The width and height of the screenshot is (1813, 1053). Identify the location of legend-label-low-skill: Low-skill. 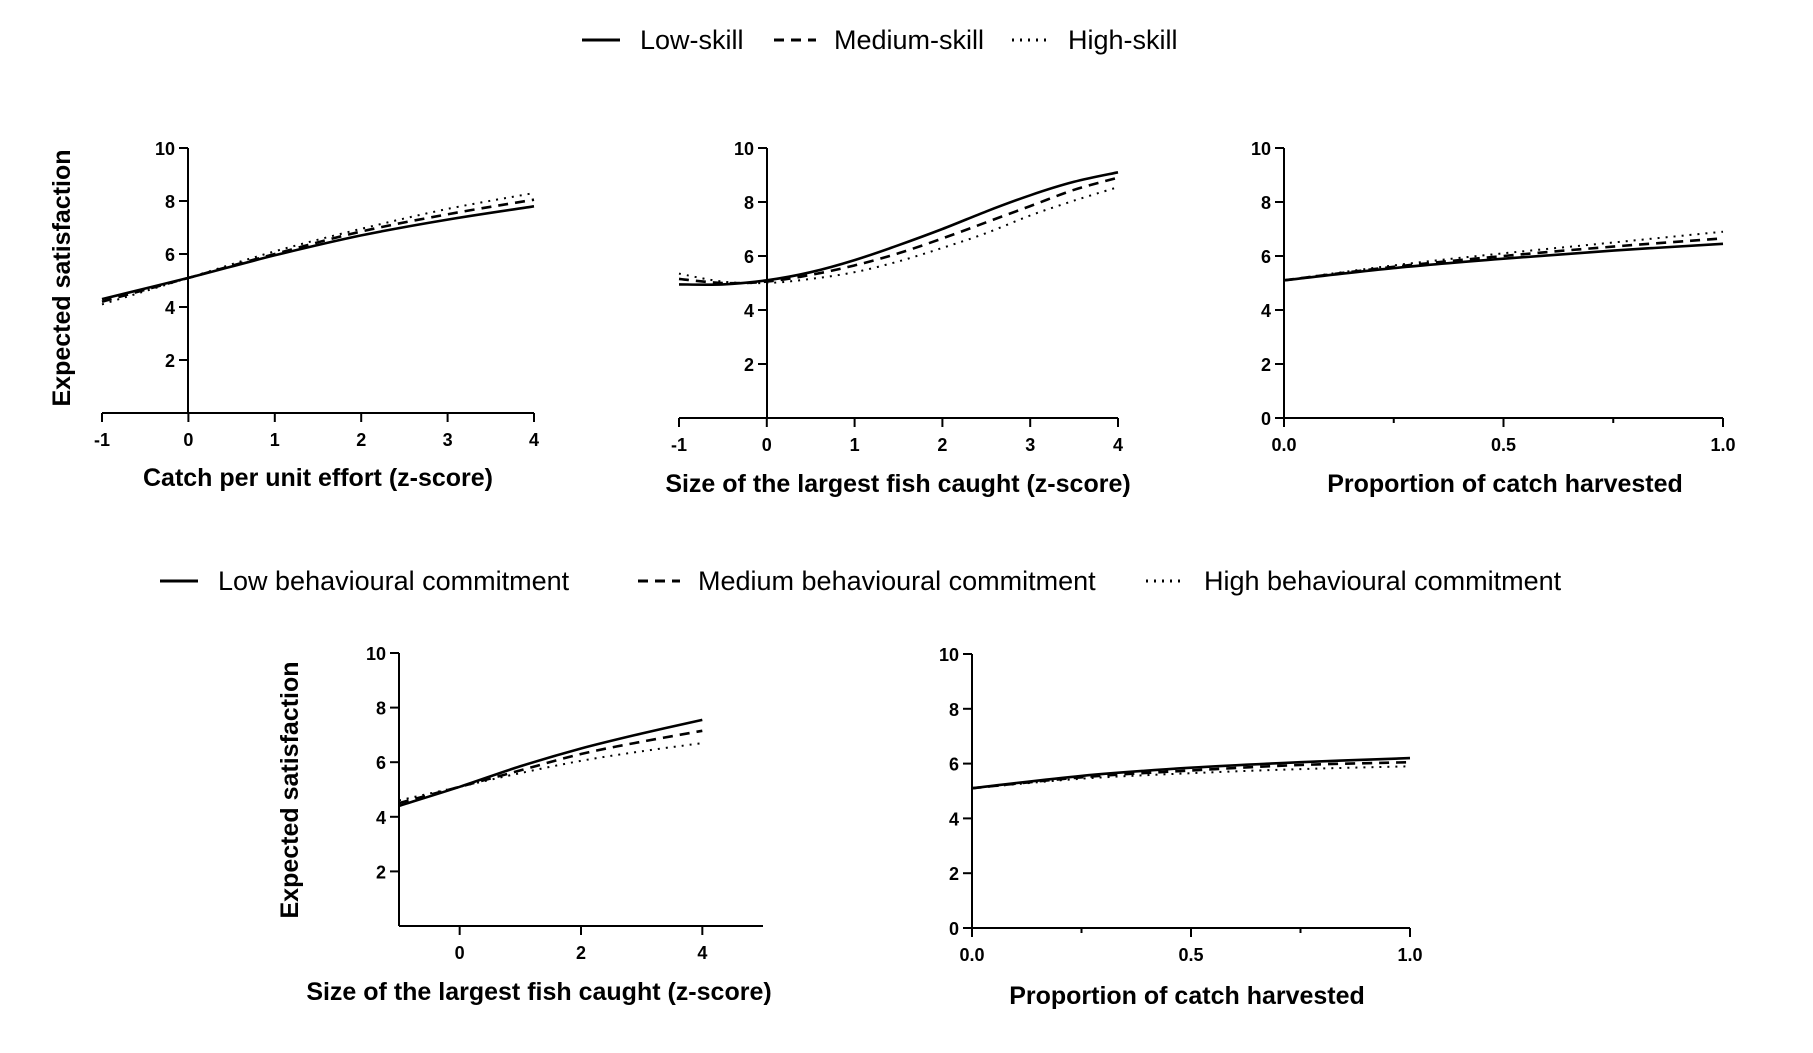
(692, 40).